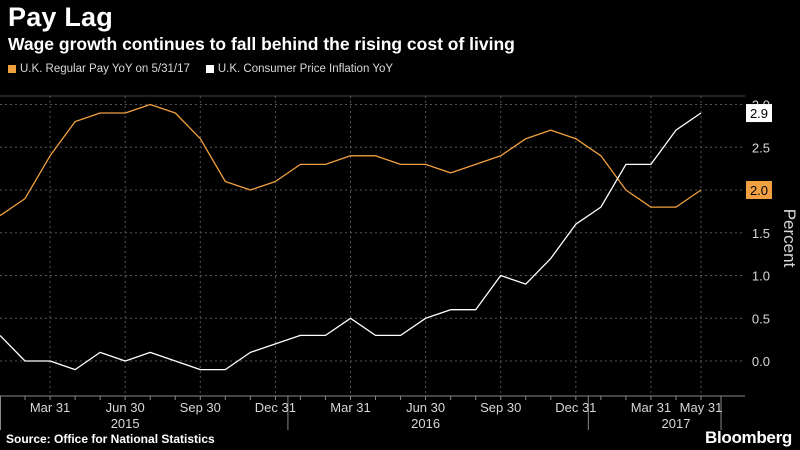 Image resolution: width=800 pixels, height=450 pixels. Describe the element at coordinates (105, 69) in the screenshot. I see `legend-label-pay: U.K. Regular Pay YoY on 5/31/17` at that location.